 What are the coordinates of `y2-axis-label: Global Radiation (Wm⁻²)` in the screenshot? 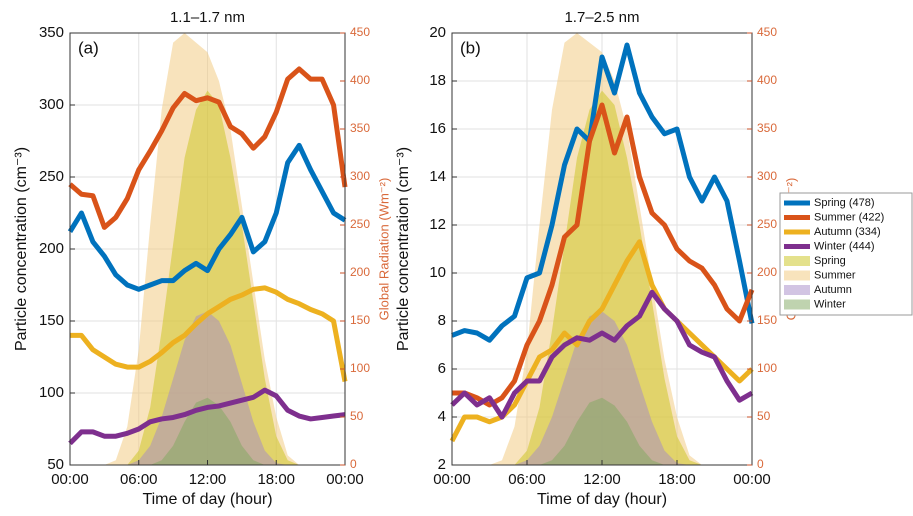 It's located at (383, 249).